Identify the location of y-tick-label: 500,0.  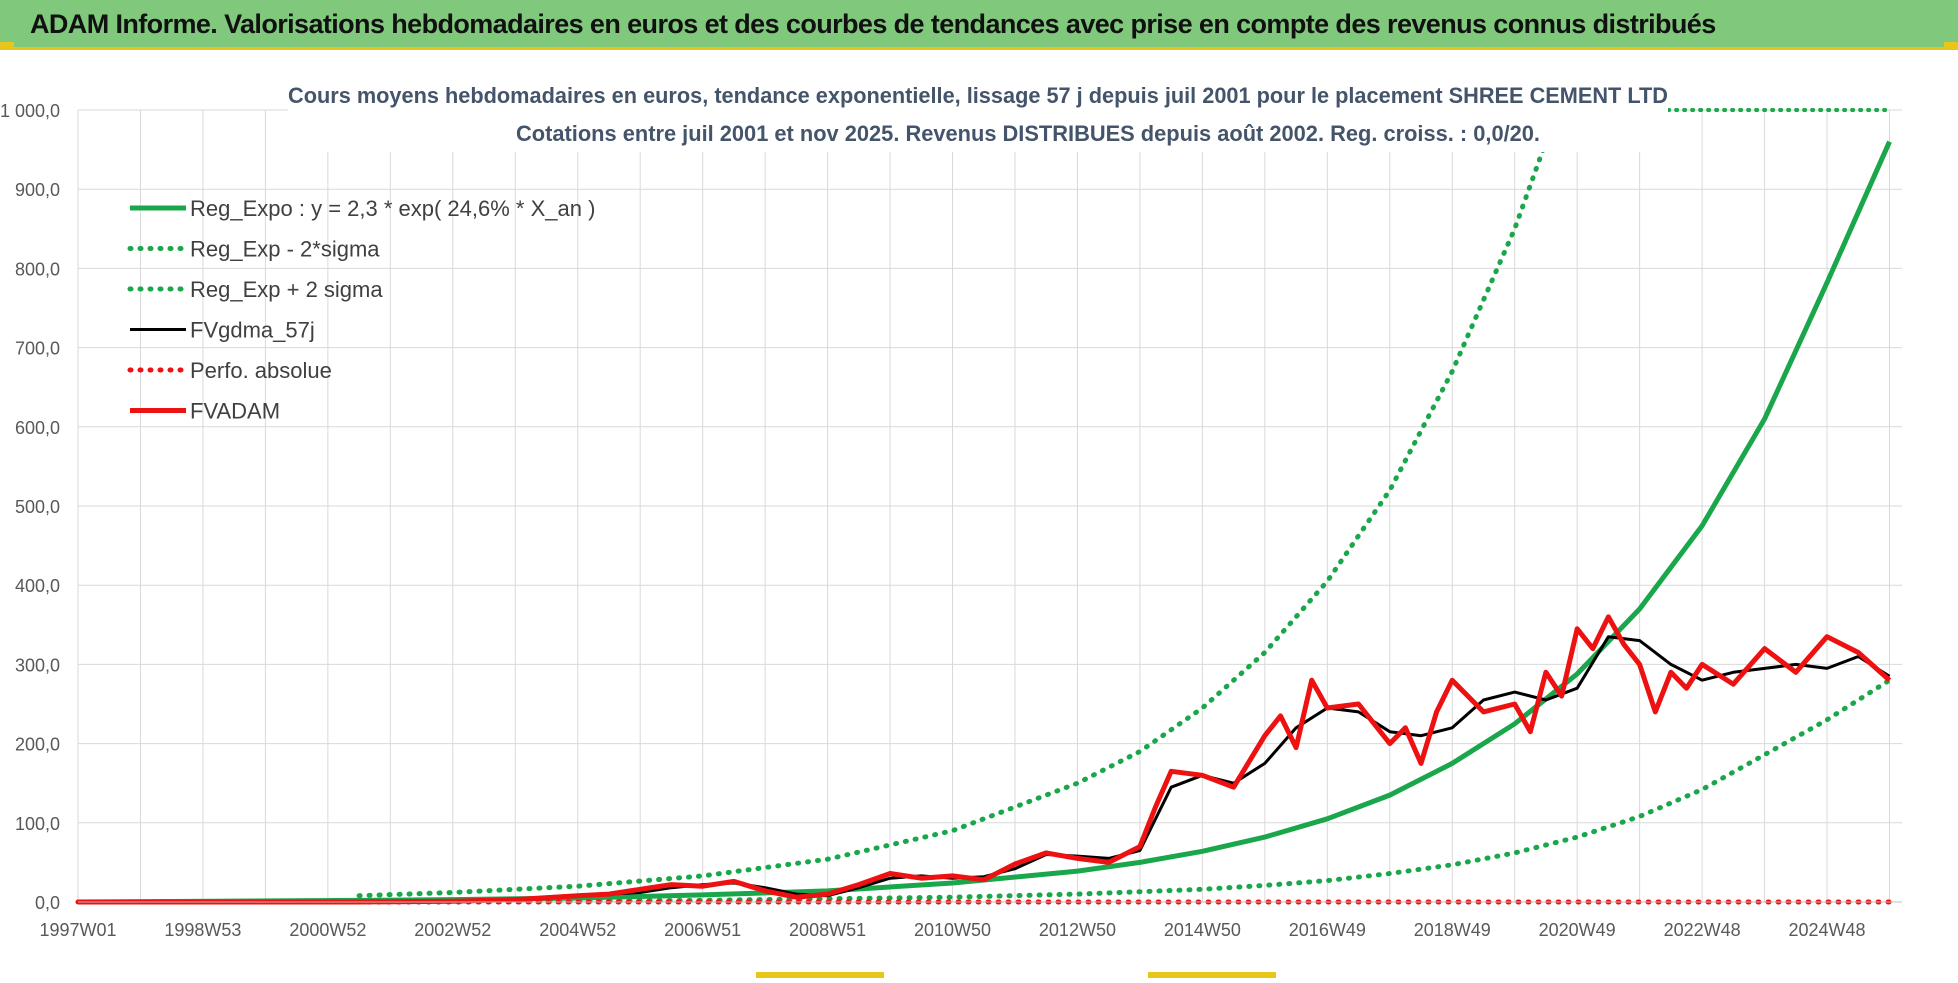
(37, 507).